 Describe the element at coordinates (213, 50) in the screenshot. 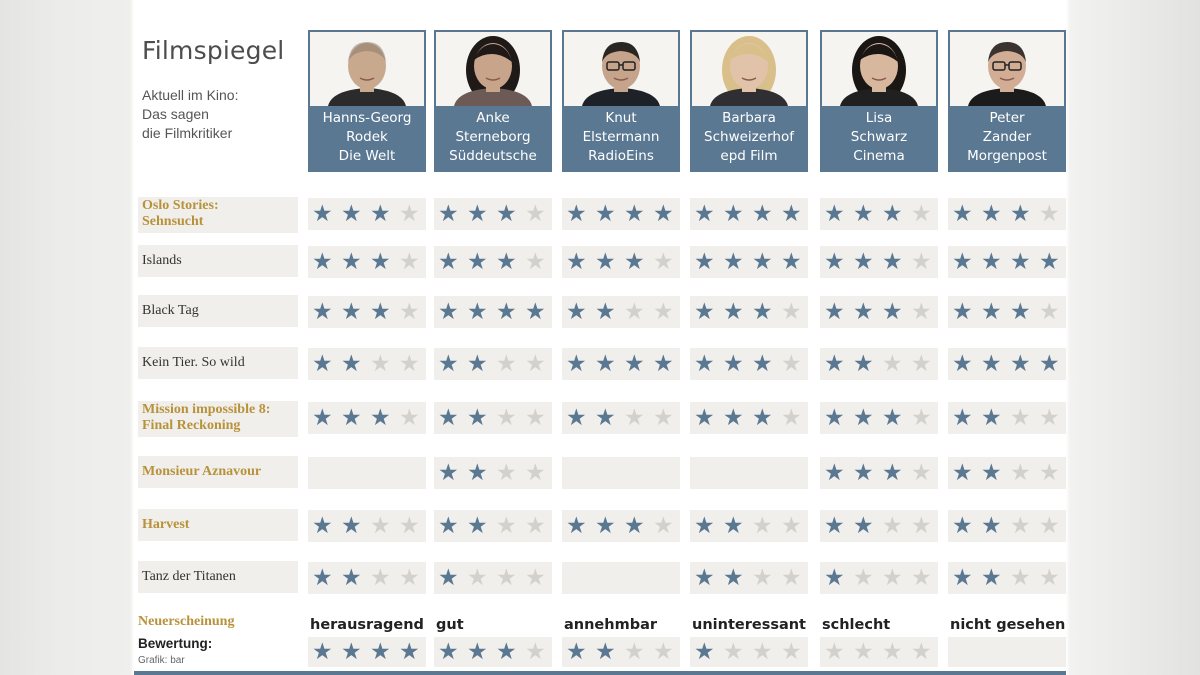

I see `page-title: Filmspiegel` at that location.